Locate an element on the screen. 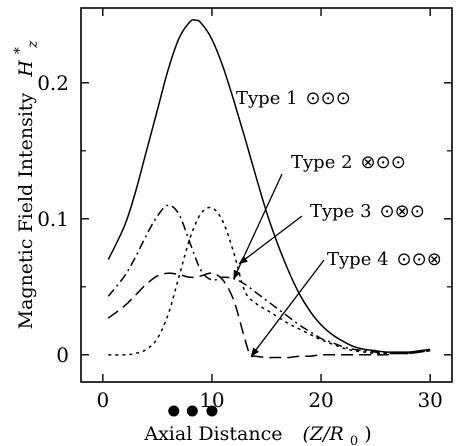 This screenshot has width=459, height=446. y-axis-symbol-sub: z is located at coordinates (33, 44).